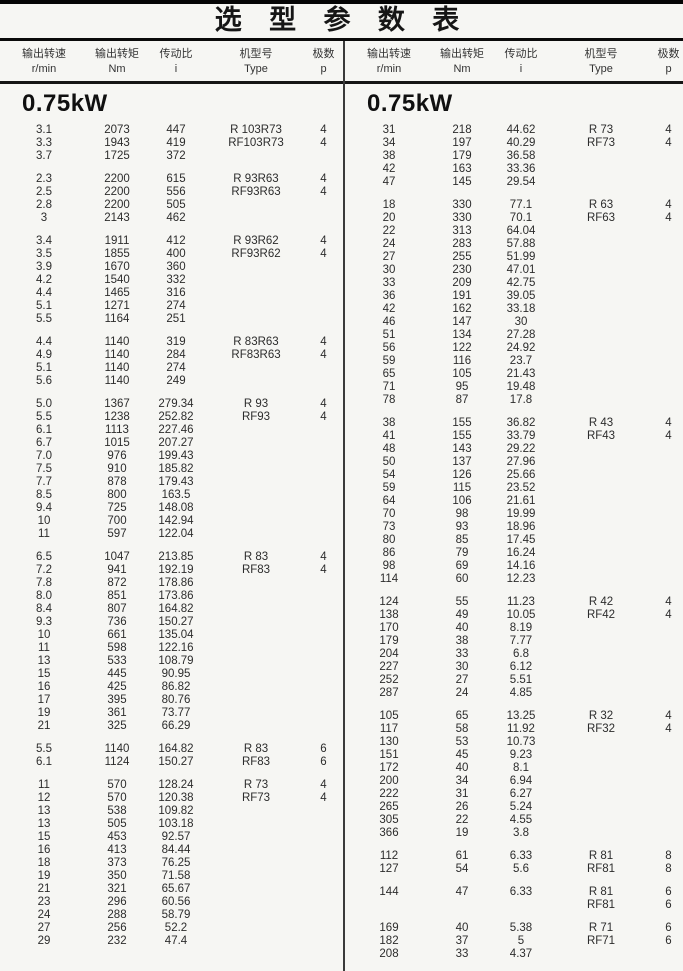 Image resolution: width=683 pixels, height=971 pixels. I want to click on column-header-label: 极数, so click(323, 54).